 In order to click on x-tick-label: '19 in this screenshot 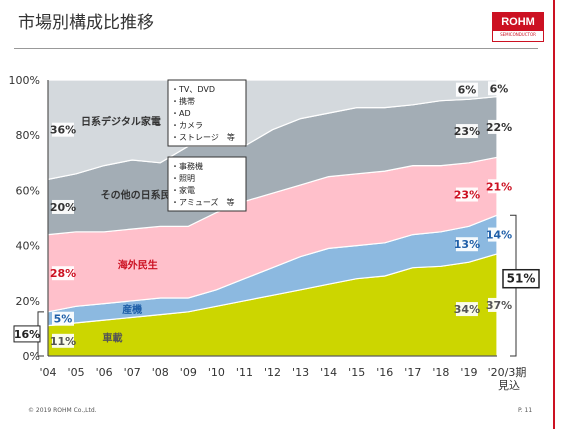, I will do `click(468, 372)`.